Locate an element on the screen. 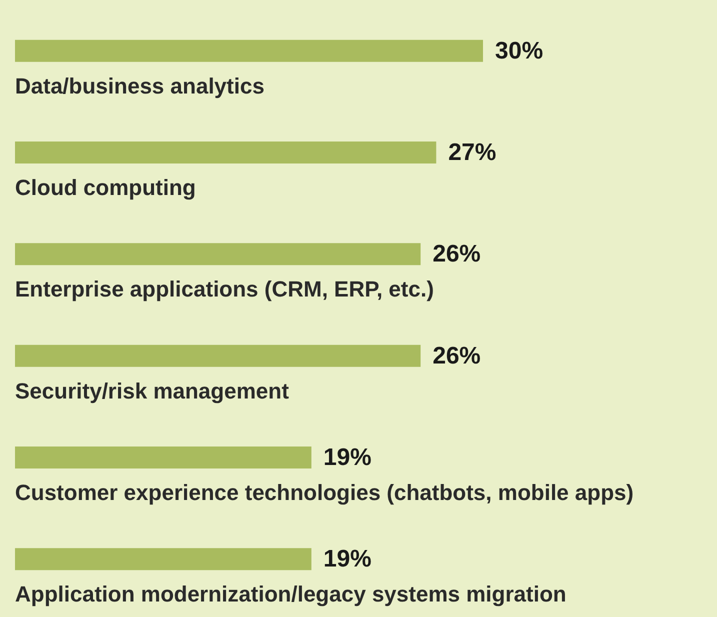  data-label: 27% is located at coordinates (472, 152).